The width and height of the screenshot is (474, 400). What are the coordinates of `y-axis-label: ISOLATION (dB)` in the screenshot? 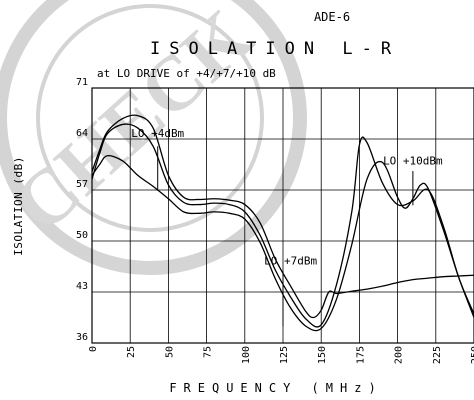 It's located at (18, 206).